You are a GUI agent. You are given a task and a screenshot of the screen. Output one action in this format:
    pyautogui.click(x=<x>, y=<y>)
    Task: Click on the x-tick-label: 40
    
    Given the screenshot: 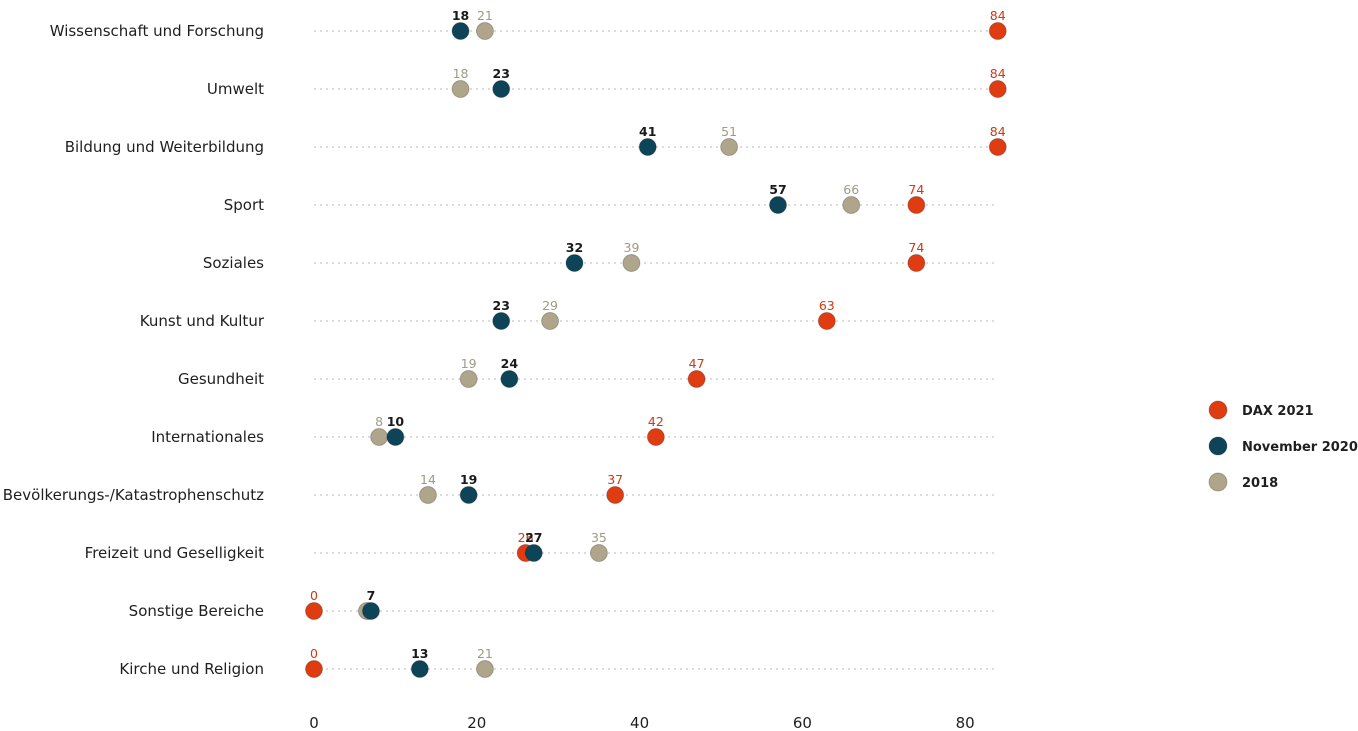 What is the action you would take?
    pyautogui.click(x=639, y=722)
    